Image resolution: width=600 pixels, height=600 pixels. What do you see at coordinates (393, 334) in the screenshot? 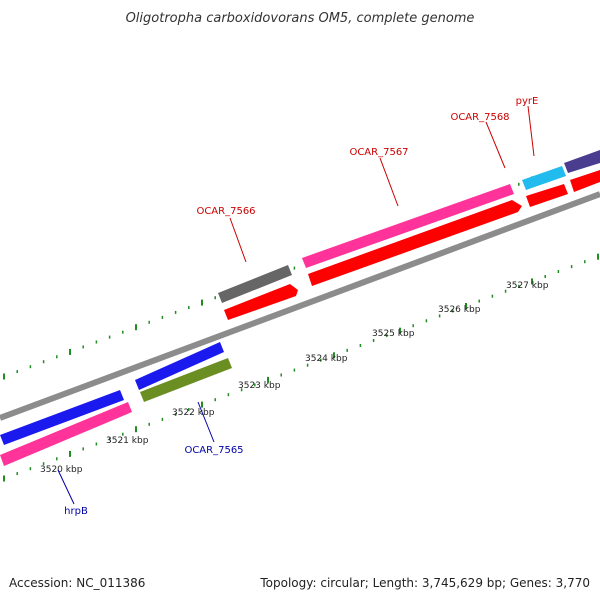
I see `tick-label: 3525 kbp` at bounding box center [393, 334].